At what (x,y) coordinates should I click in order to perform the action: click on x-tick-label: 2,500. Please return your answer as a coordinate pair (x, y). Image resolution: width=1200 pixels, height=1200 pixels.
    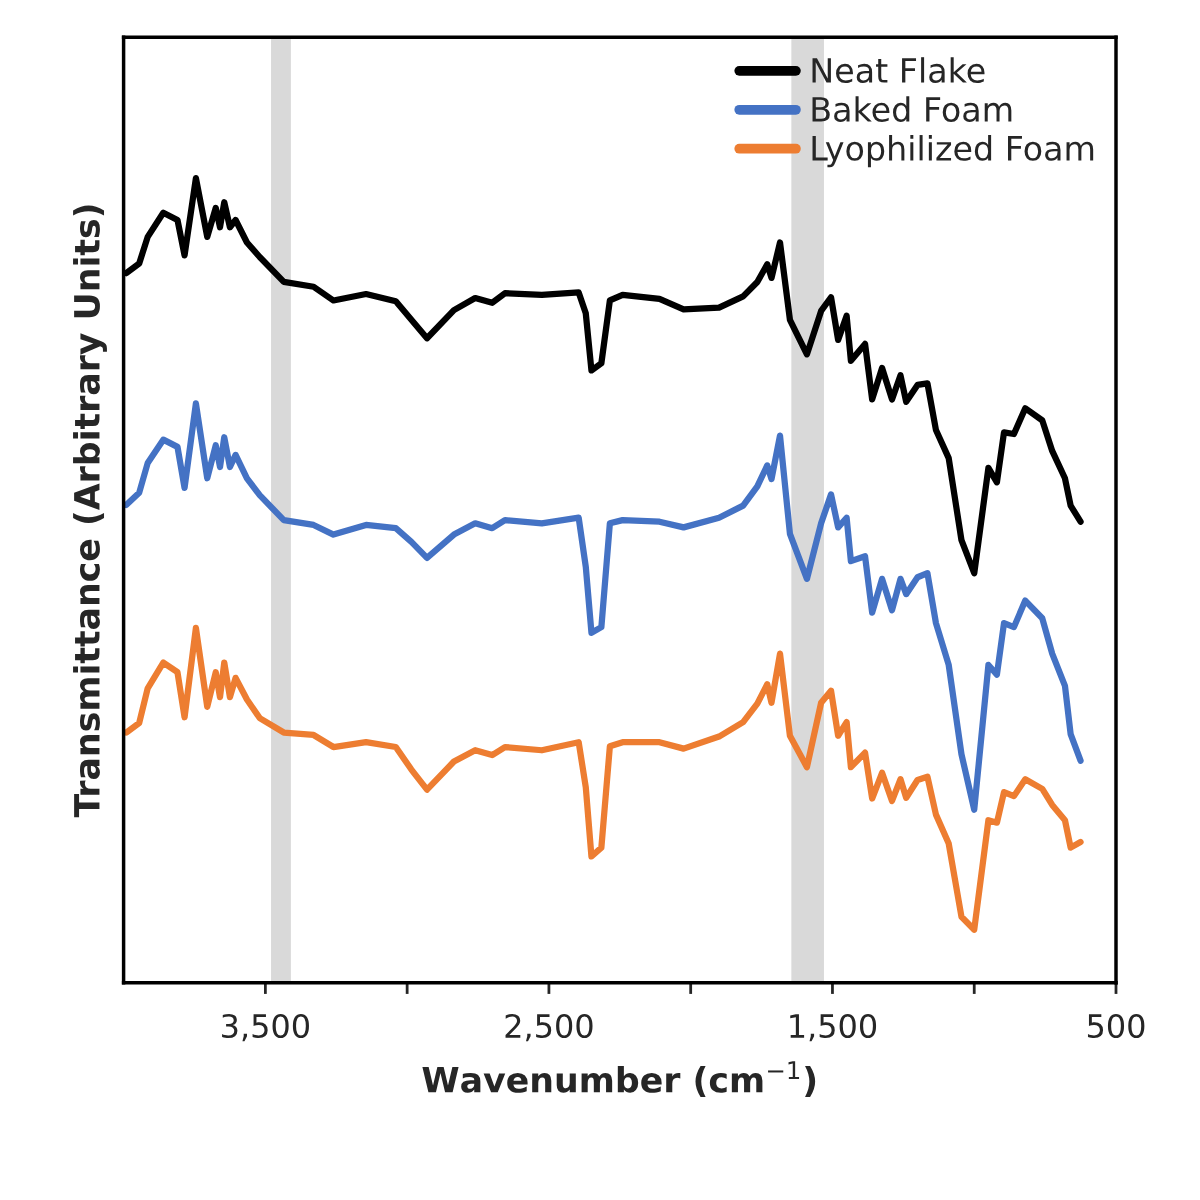
    Looking at the image, I should click on (549, 1027).